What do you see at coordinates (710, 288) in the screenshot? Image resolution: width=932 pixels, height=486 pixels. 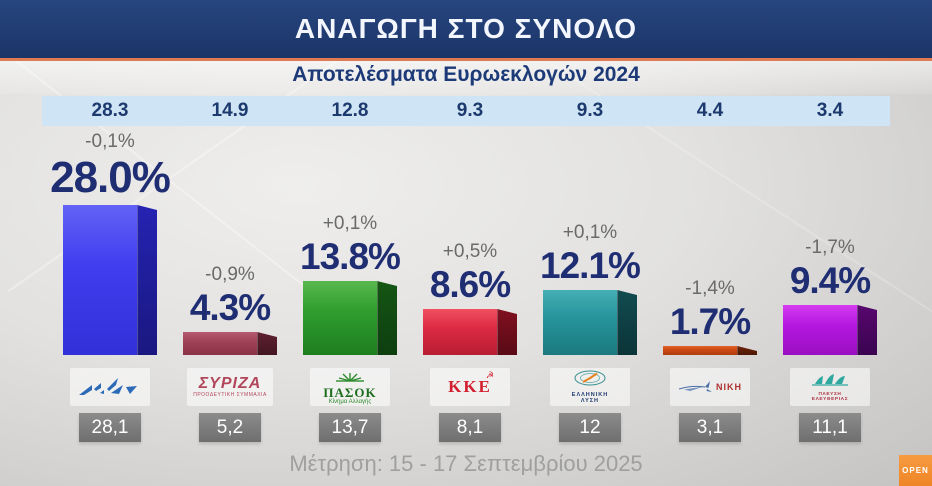 I see `change-label: -1,4%` at bounding box center [710, 288].